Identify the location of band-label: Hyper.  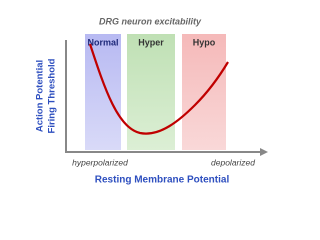
(151, 42).